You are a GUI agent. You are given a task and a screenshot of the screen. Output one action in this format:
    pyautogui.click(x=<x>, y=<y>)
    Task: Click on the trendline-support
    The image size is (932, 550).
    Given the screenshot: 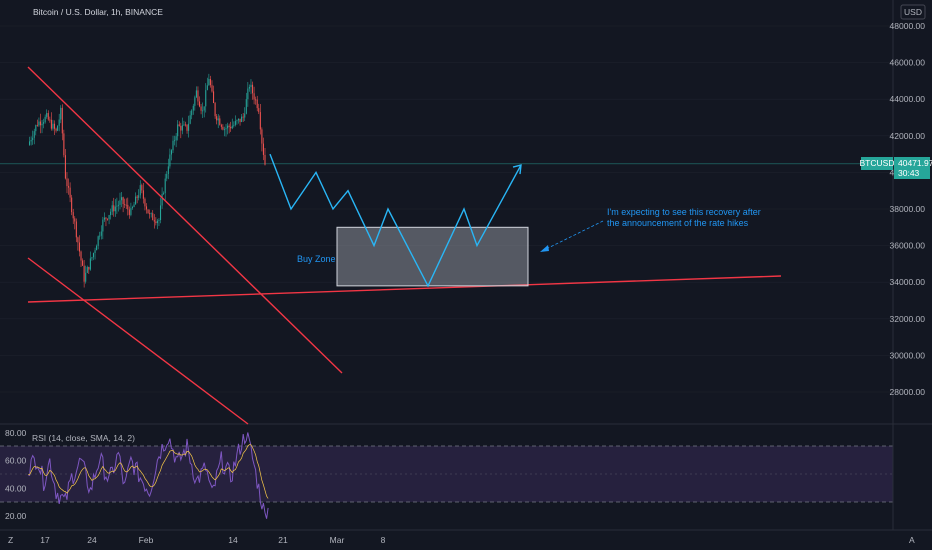 What is the action you would take?
    pyautogui.click(x=404, y=289)
    